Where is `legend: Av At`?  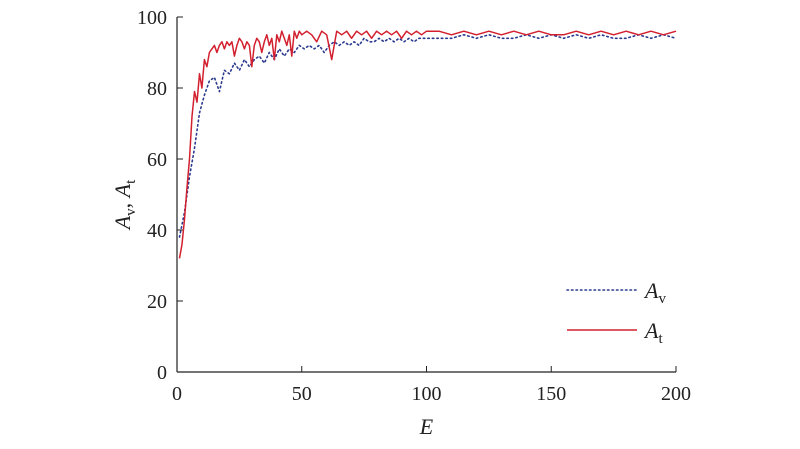 legend: Av At is located at coordinates (616, 312).